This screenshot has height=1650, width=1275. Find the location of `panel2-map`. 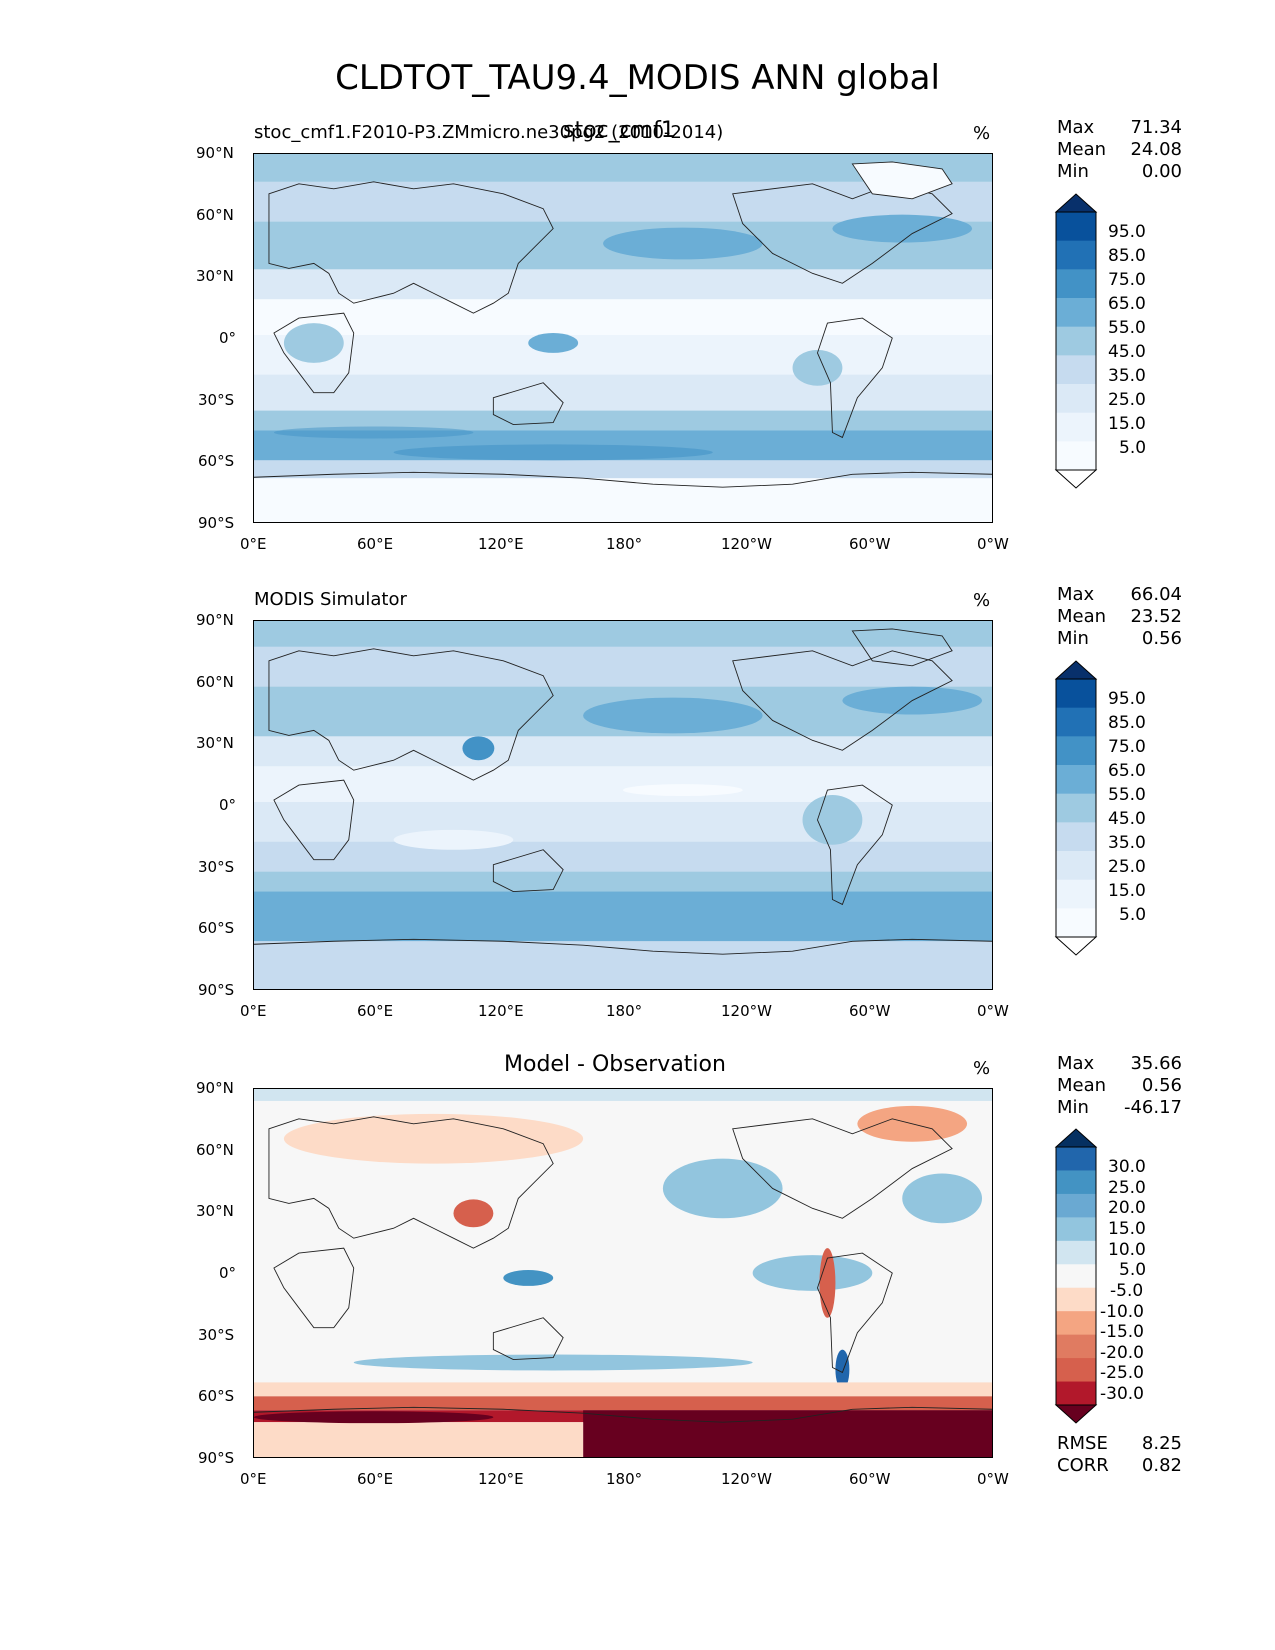

panel2-map is located at coordinates (623, 805).